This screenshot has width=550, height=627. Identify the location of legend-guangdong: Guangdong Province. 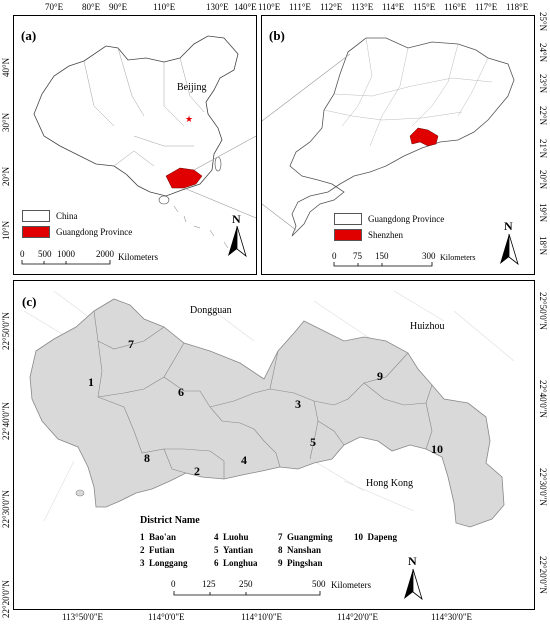
(77, 232).